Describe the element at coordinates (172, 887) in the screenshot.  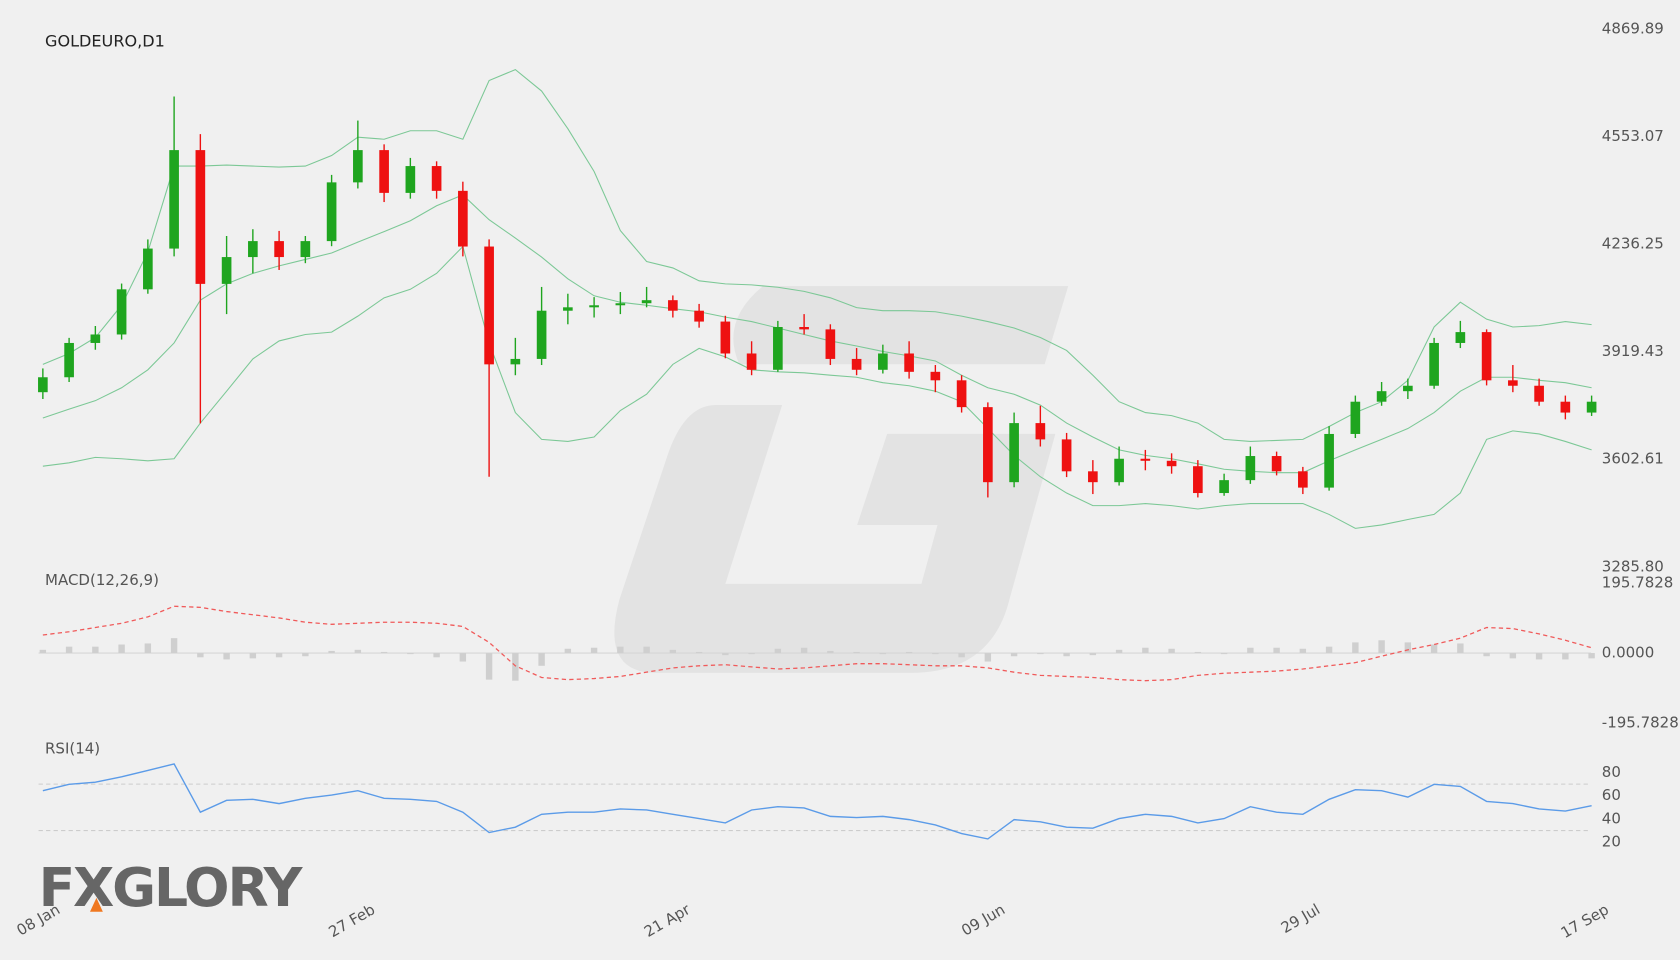
I see `logo: FXGLORY` at that location.